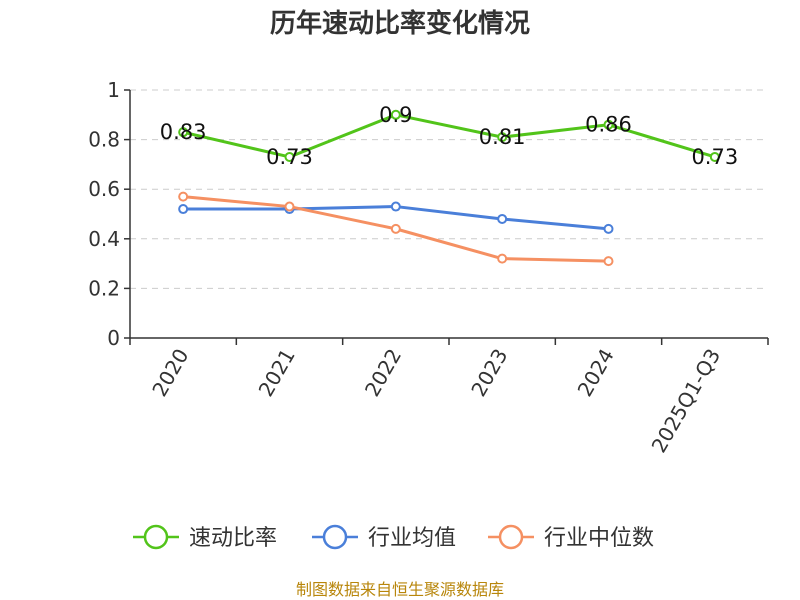  Describe the element at coordinates (383, 373) in the screenshot. I see `x-tick-label: 2022` at that location.